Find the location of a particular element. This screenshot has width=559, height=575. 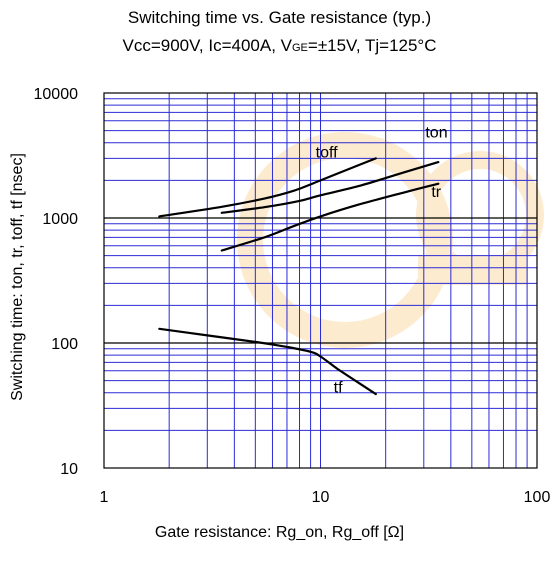

series-label-toff: toff is located at coordinates (327, 152).